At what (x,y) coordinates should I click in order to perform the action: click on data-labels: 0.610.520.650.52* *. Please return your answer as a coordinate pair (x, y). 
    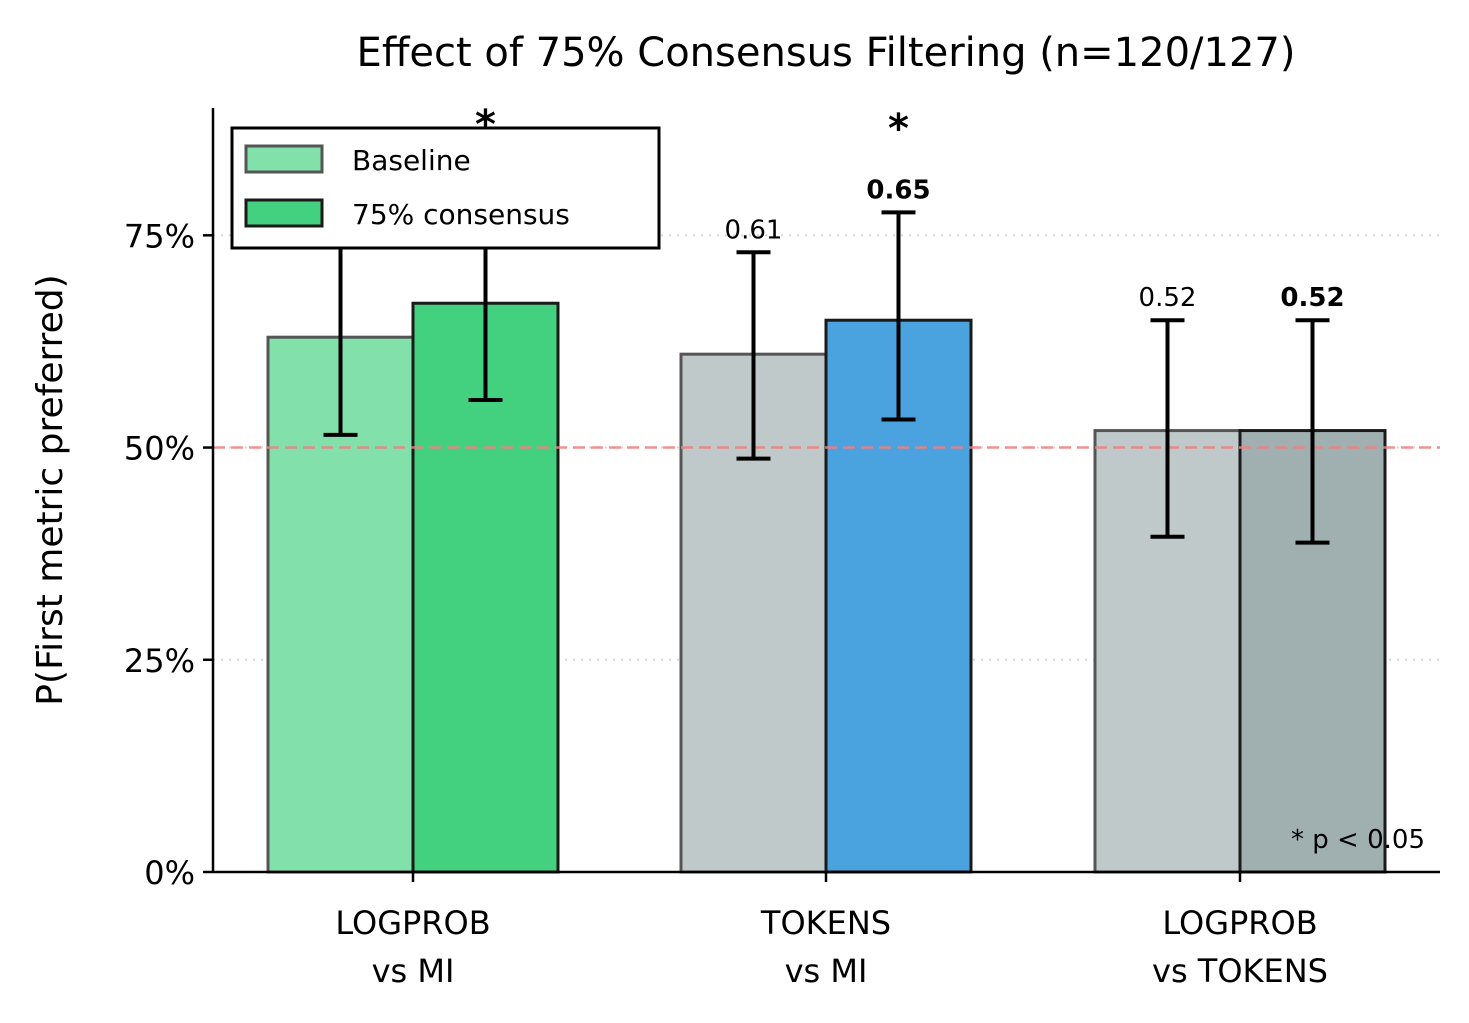
    Looking at the image, I should click on (910, 207).